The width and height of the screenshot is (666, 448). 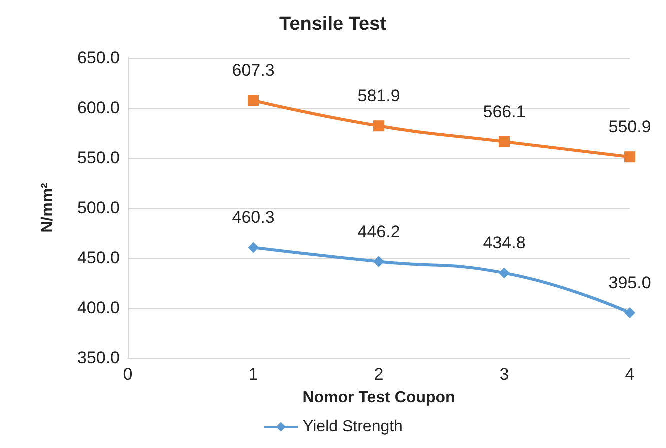 What do you see at coordinates (379, 374) in the screenshot?
I see `x-tick-label: 2` at bounding box center [379, 374].